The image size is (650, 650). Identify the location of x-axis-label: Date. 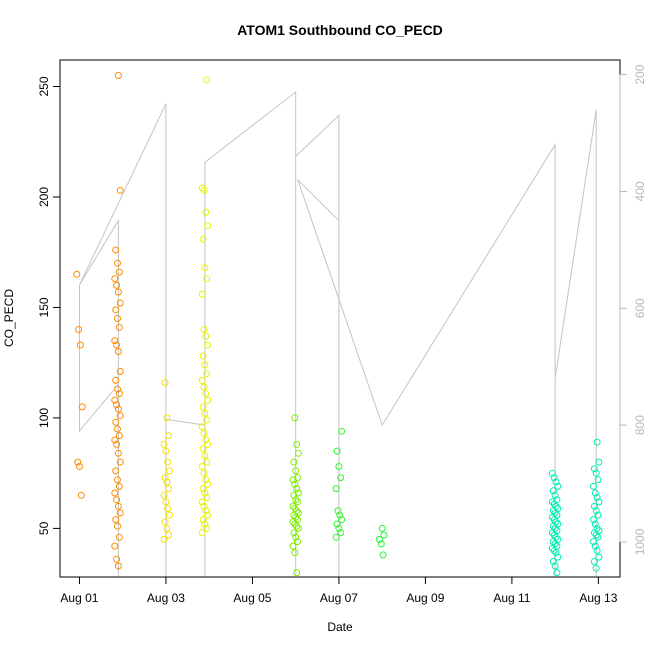
(340, 627).